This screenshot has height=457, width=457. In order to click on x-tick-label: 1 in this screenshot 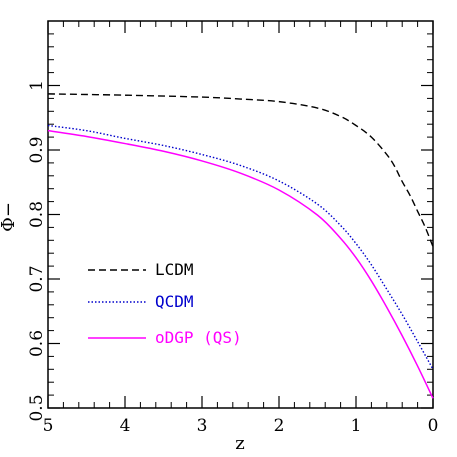, I will do `click(356, 426)`.